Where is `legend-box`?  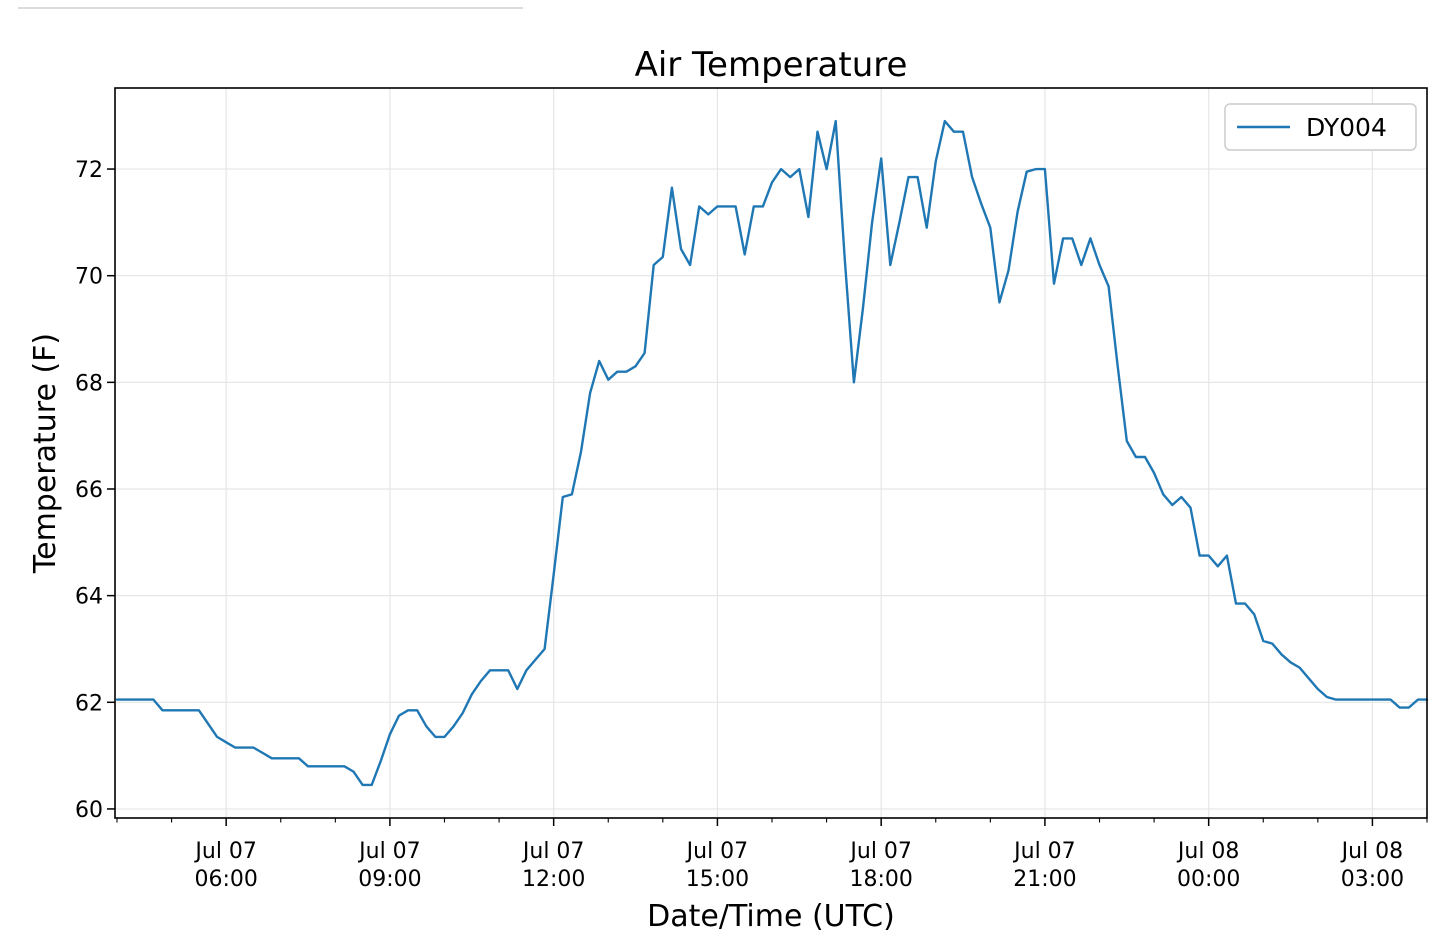
legend-box is located at coordinates (1320, 127).